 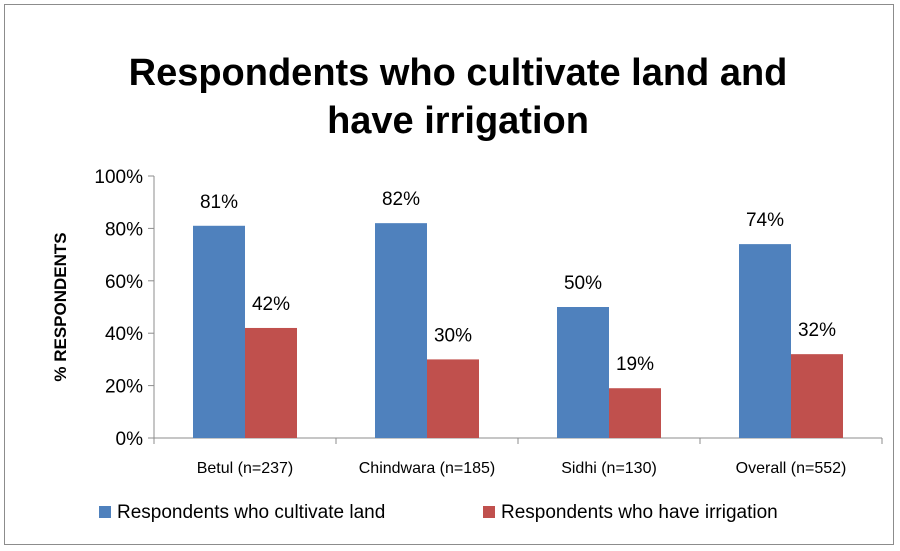 What do you see at coordinates (271, 304) in the screenshot?
I see `data-label: 42%` at bounding box center [271, 304].